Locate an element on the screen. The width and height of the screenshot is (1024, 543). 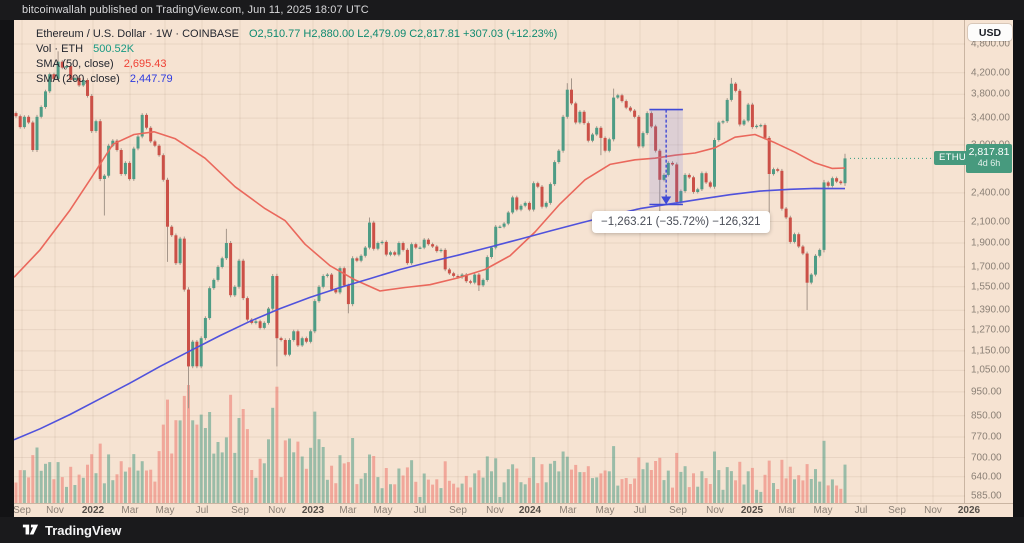
price-tick: 3,400.00 is located at coordinates (990, 118).